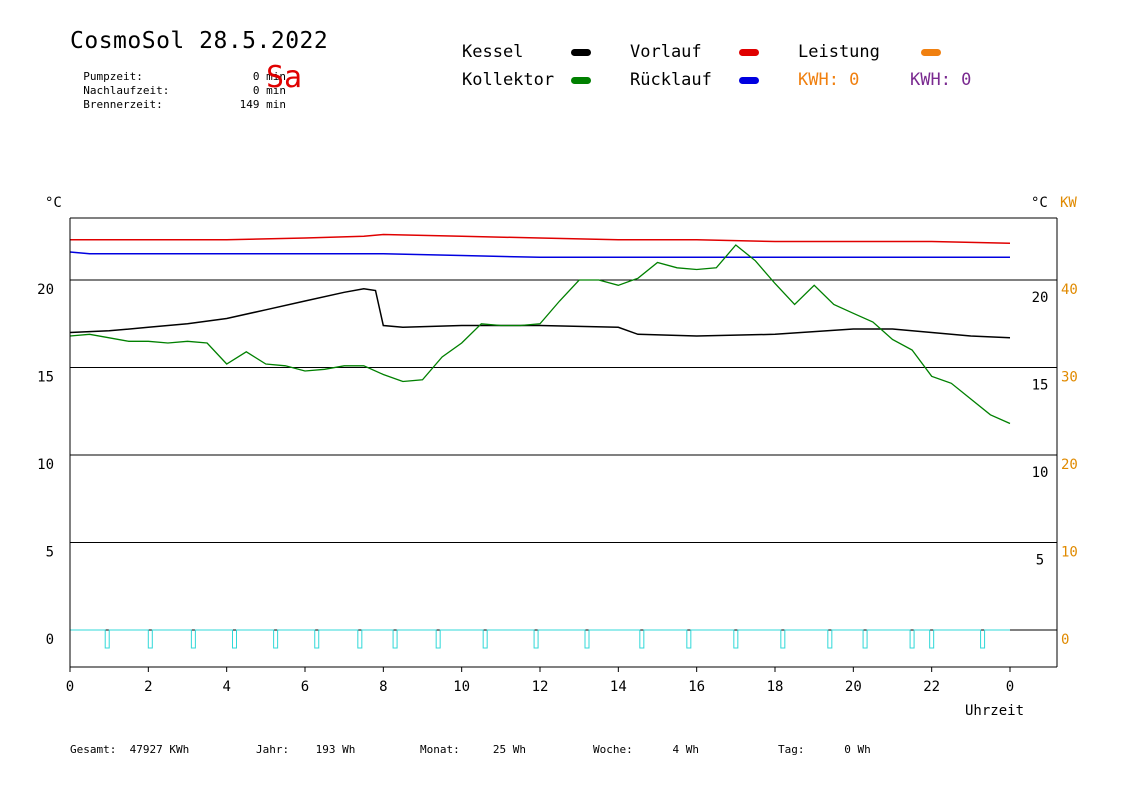  I want to click on legend-leistung-label: Leistung, so click(839, 52).